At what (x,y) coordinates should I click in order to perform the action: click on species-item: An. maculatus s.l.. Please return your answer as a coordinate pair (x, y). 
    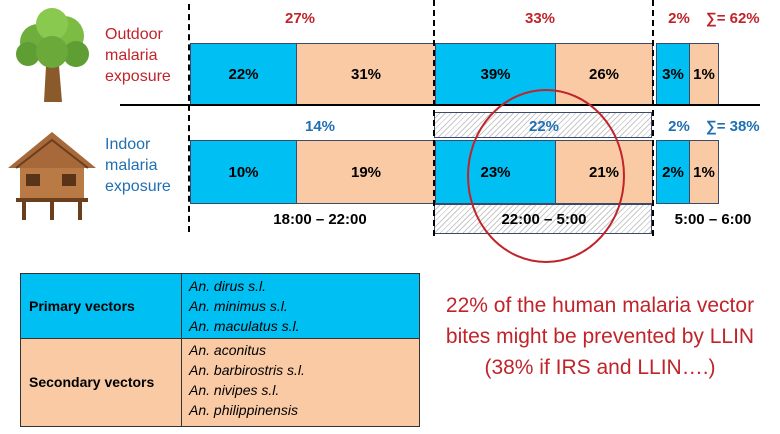
    Looking at the image, I should click on (244, 326).